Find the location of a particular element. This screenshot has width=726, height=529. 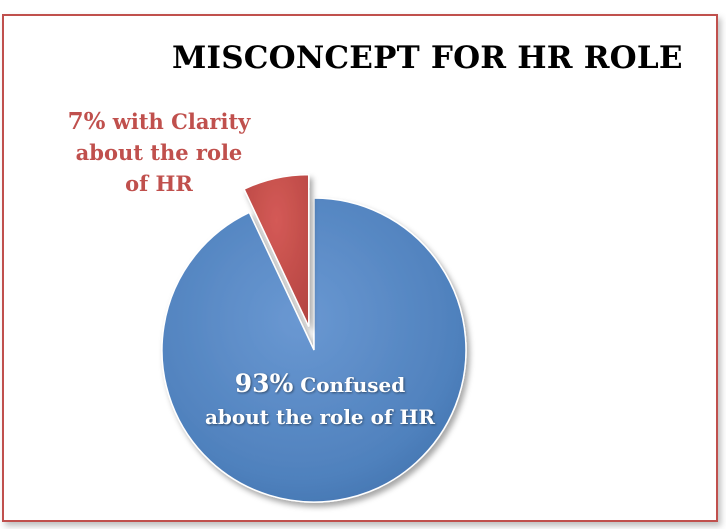

slice-text-clarity: with Clarity about the role of HR is located at coordinates (163, 152).